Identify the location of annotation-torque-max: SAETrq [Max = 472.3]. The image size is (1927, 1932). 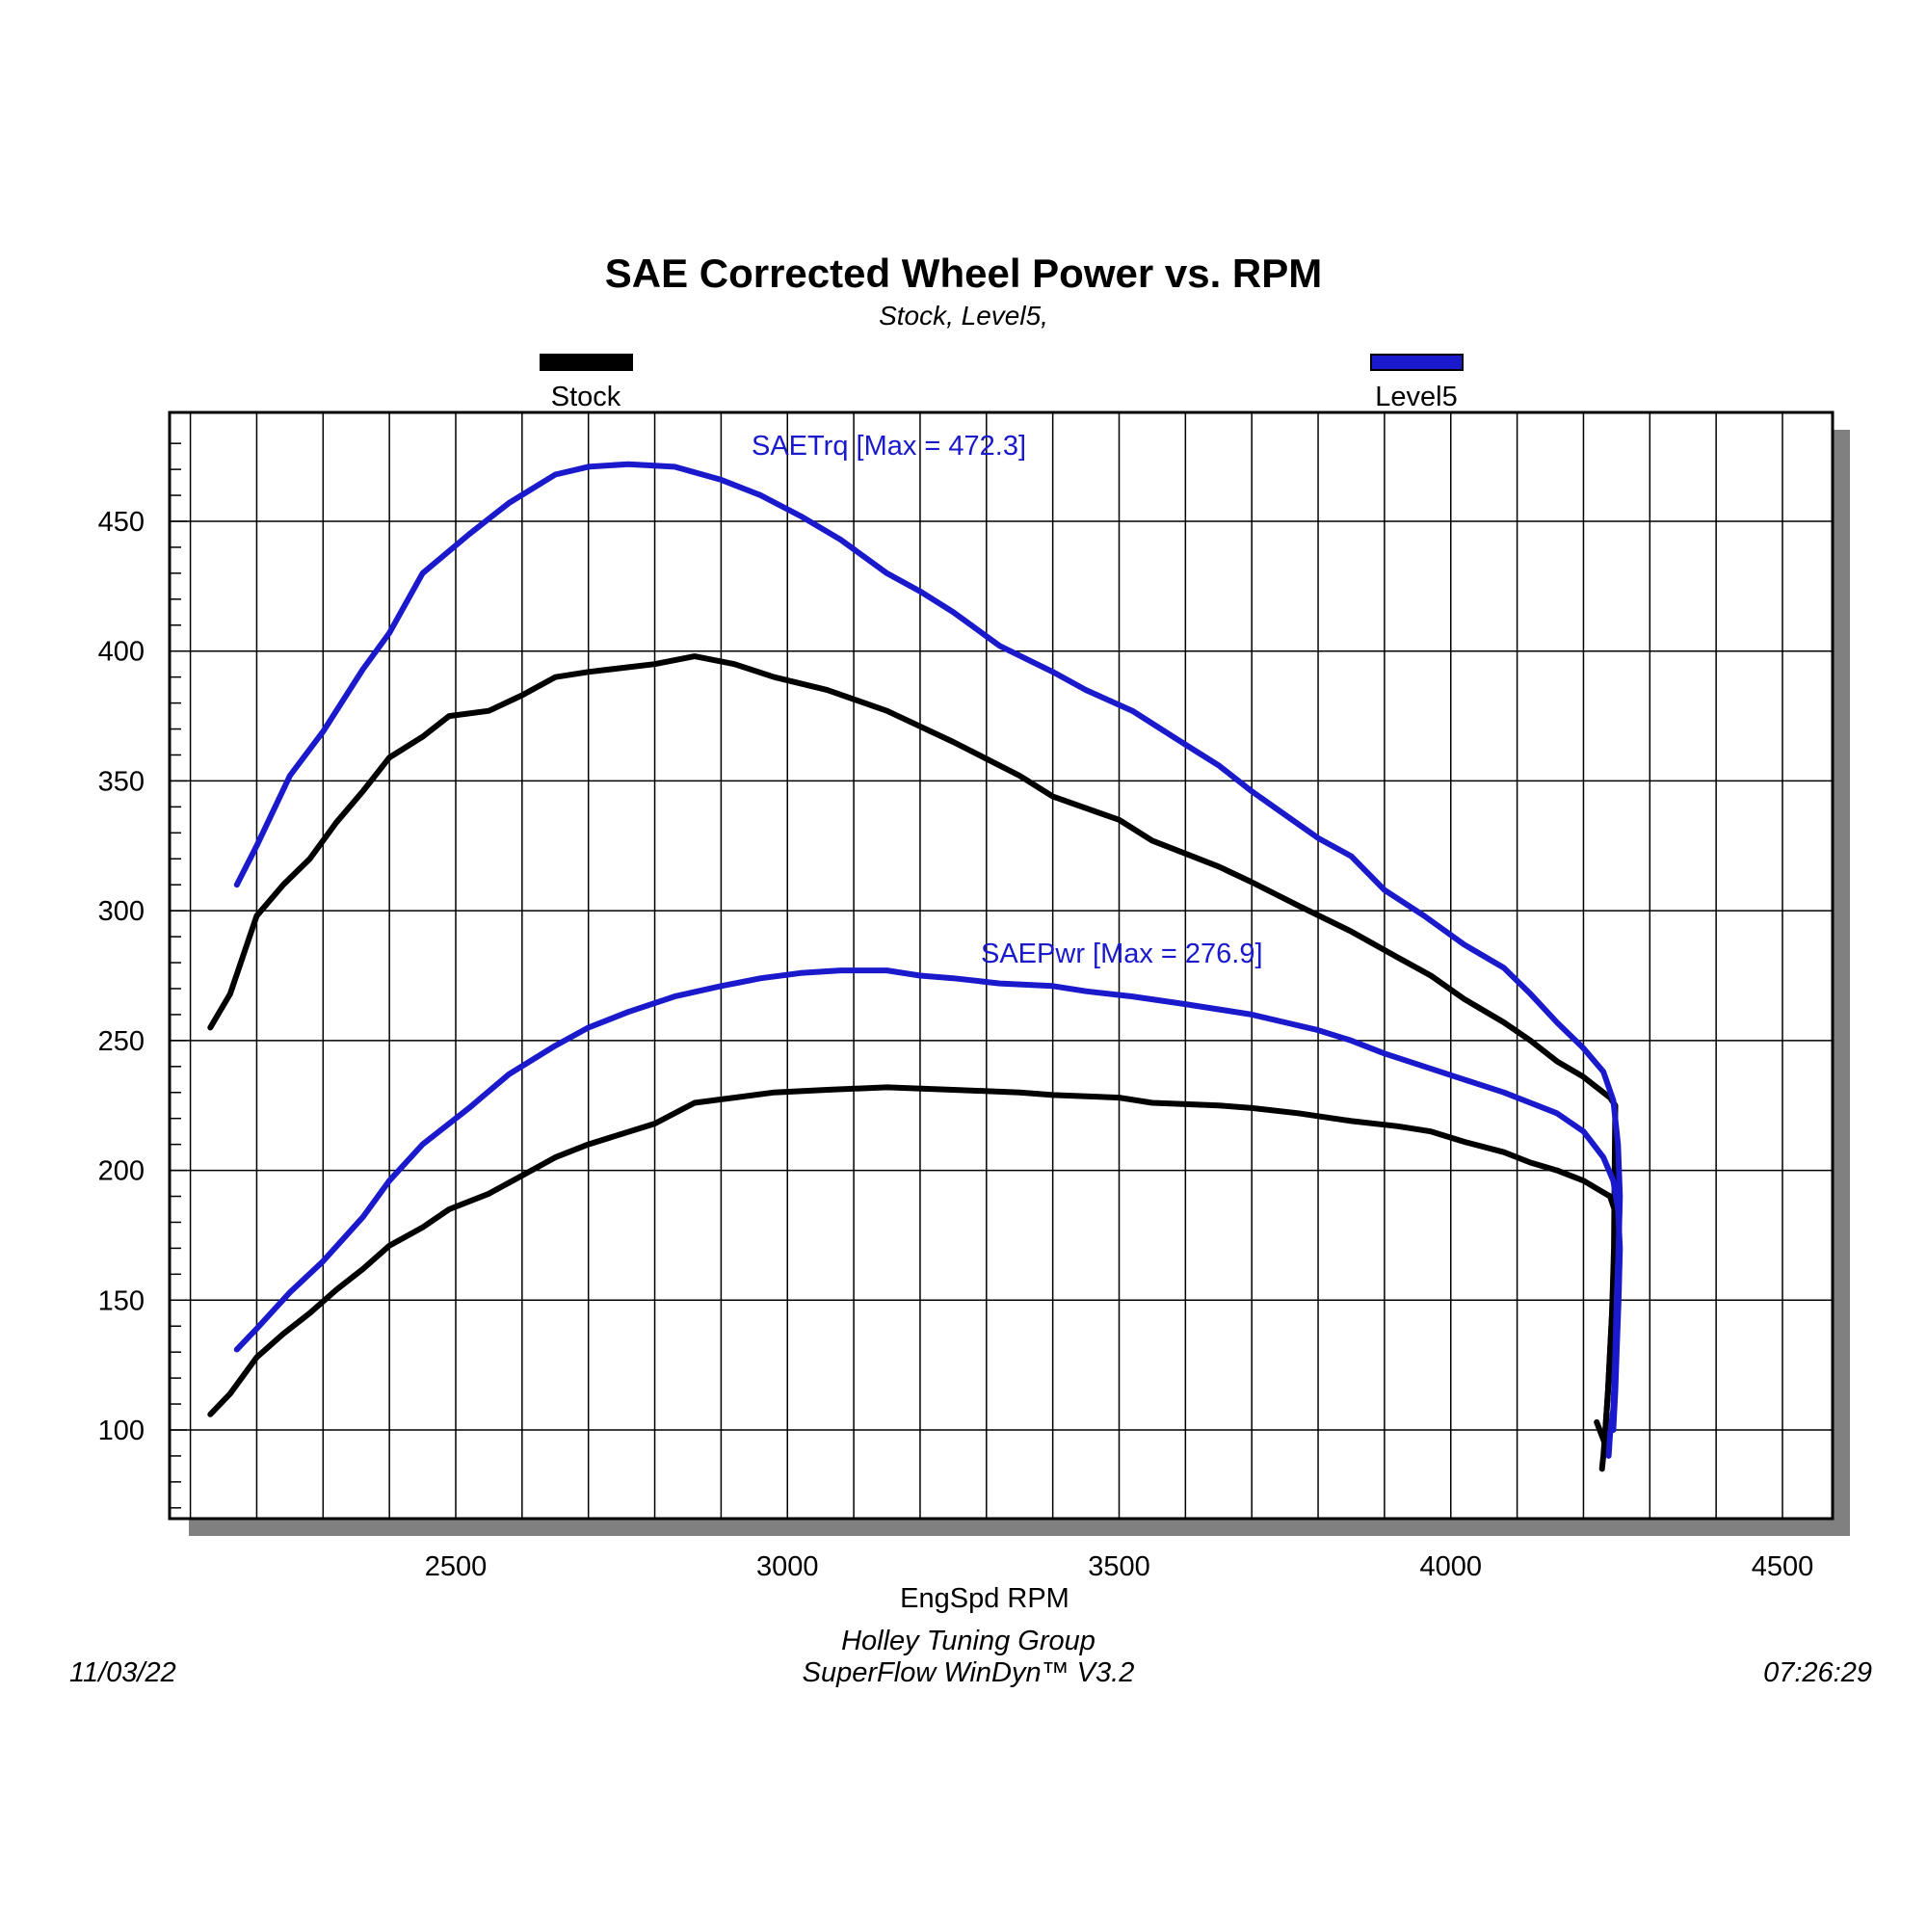
(889, 446).